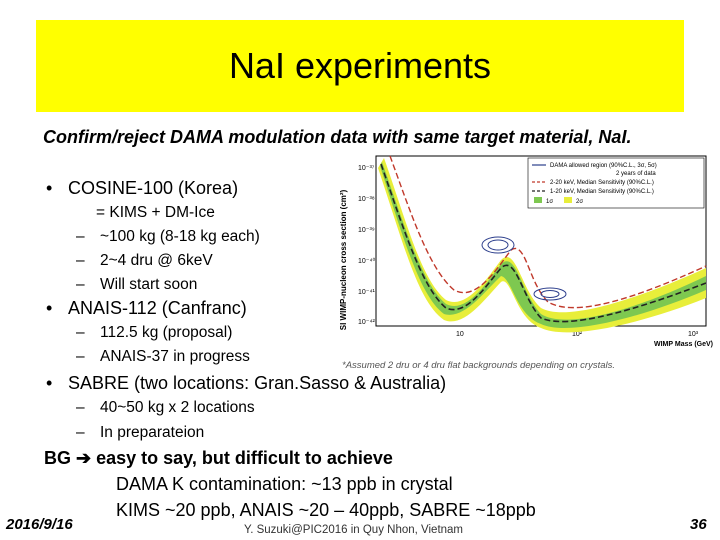 The width and height of the screenshot is (720, 540). I want to click on slide-title: NaI experiments, so click(360, 65).